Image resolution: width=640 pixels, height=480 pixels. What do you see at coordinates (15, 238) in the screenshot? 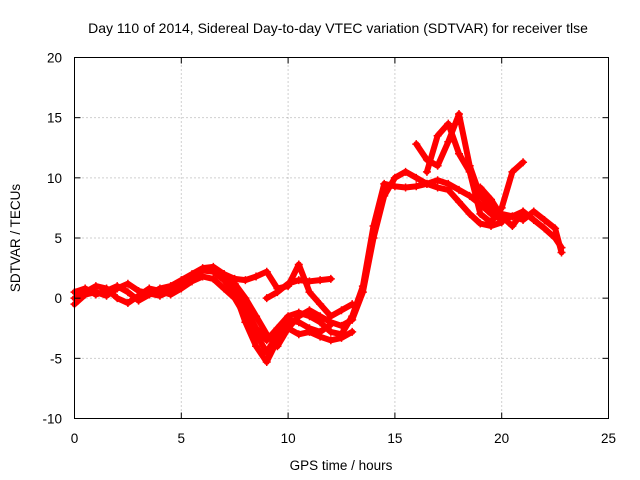
I see `y-axis-label: SDTVAR / TECUs` at bounding box center [15, 238].